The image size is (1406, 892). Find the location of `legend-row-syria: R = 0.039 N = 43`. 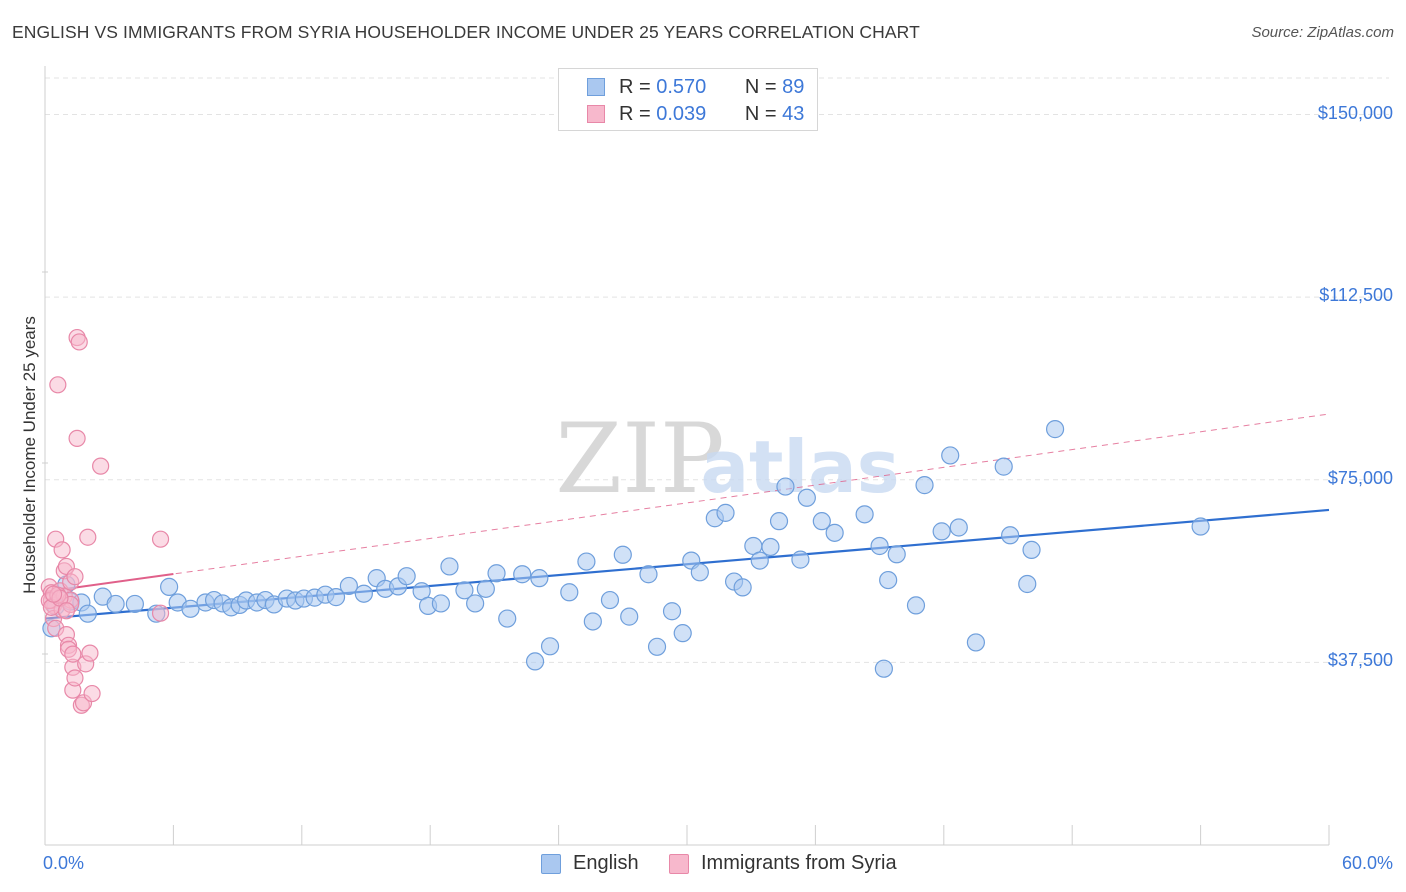

legend-row-syria: R = 0.039 N = 43 is located at coordinates (695, 114).